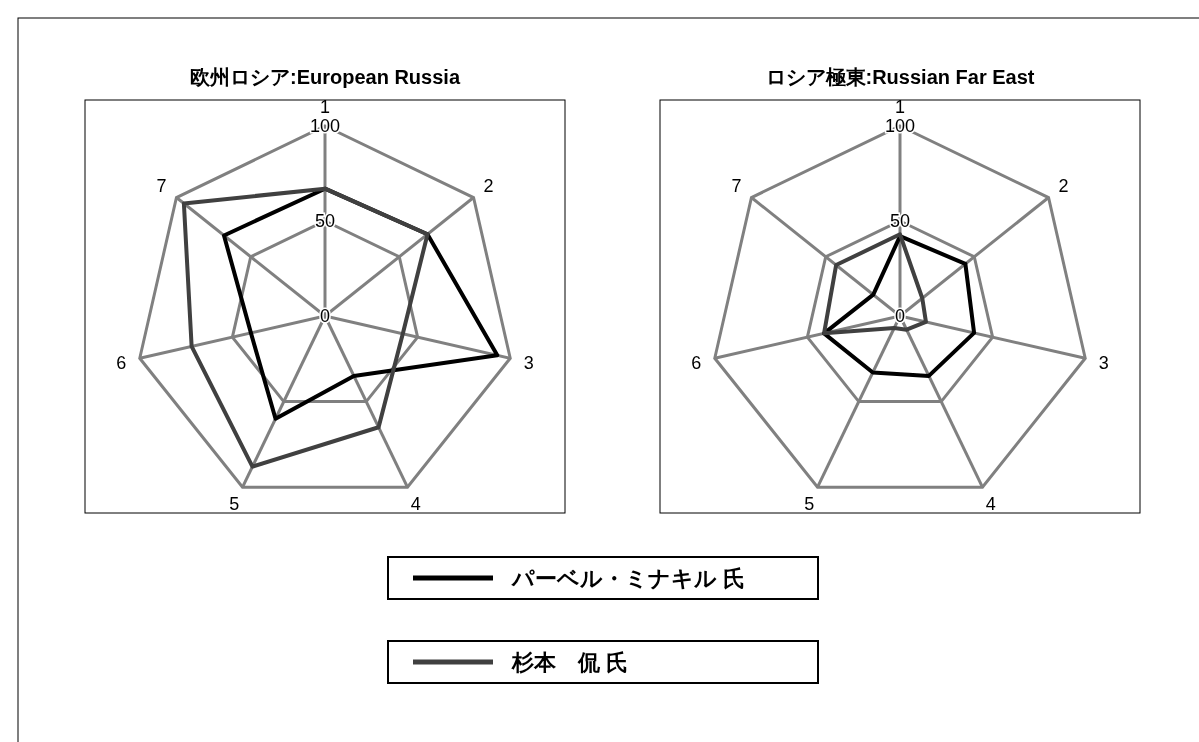 The height and width of the screenshot is (742, 1199). What do you see at coordinates (325, 77) in the screenshot?
I see `chart-title: 欧州ロシア:European Russia` at bounding box center [325, 77].